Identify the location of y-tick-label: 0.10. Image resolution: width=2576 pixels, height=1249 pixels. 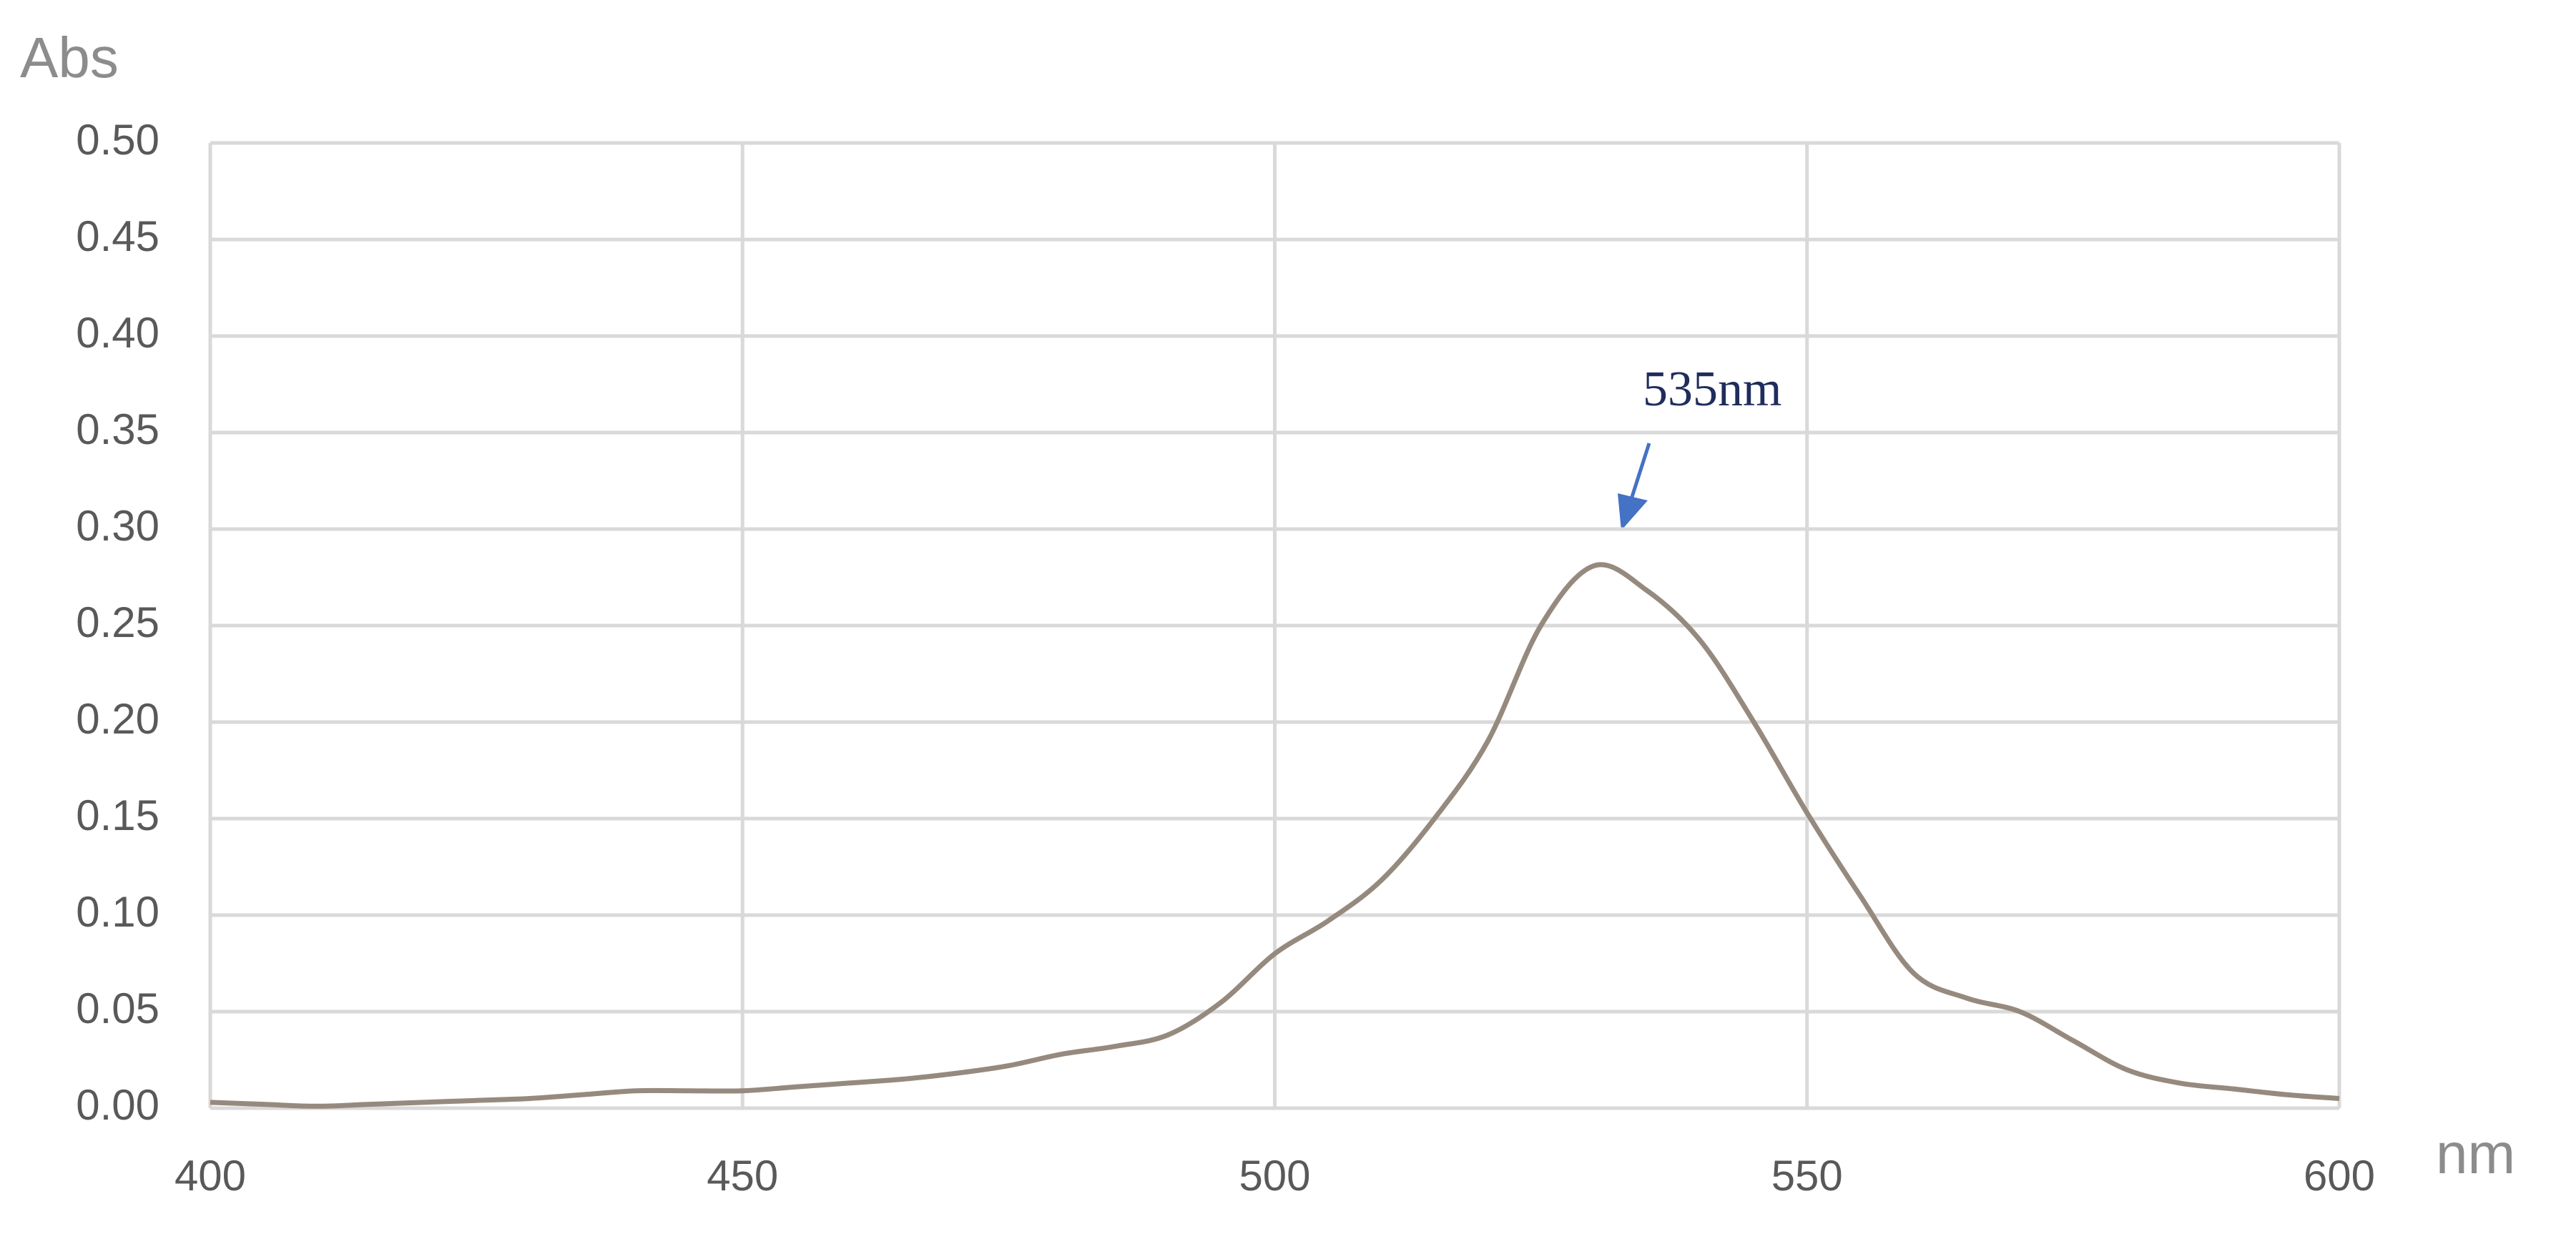
(117, 912).